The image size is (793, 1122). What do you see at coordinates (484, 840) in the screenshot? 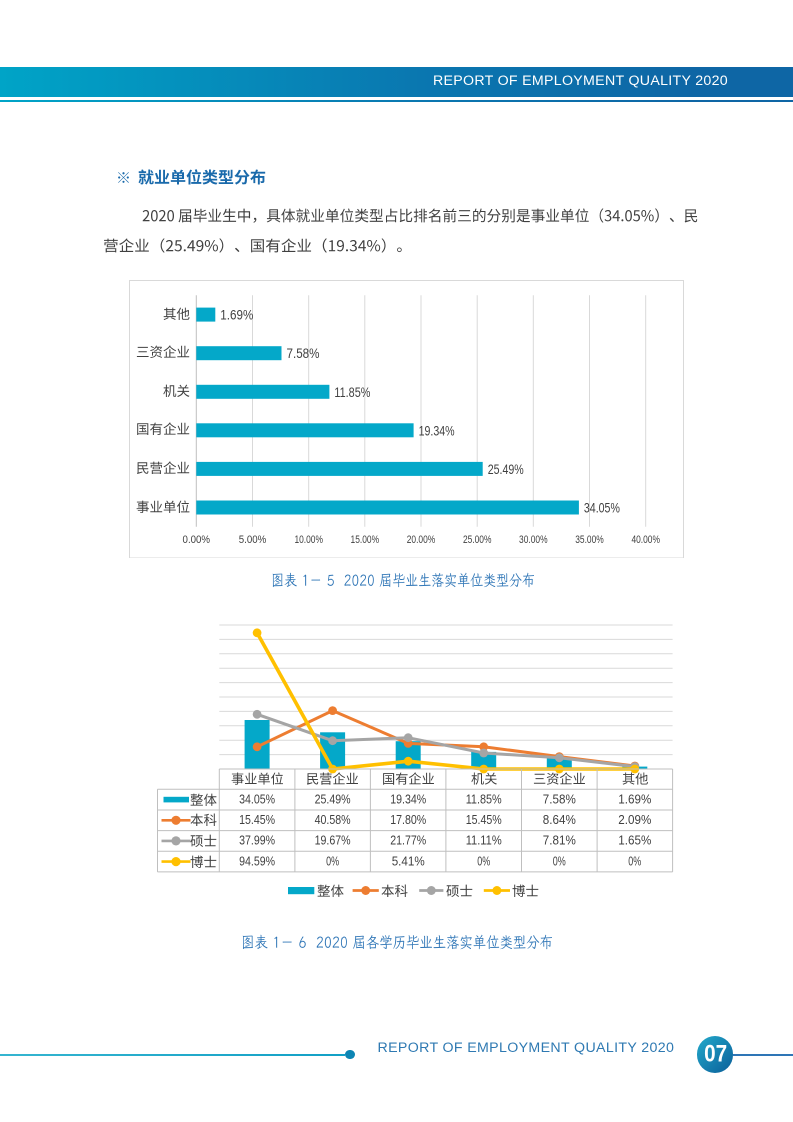
I see `svg-text: 11.11%` at bounding box center [484, 840].